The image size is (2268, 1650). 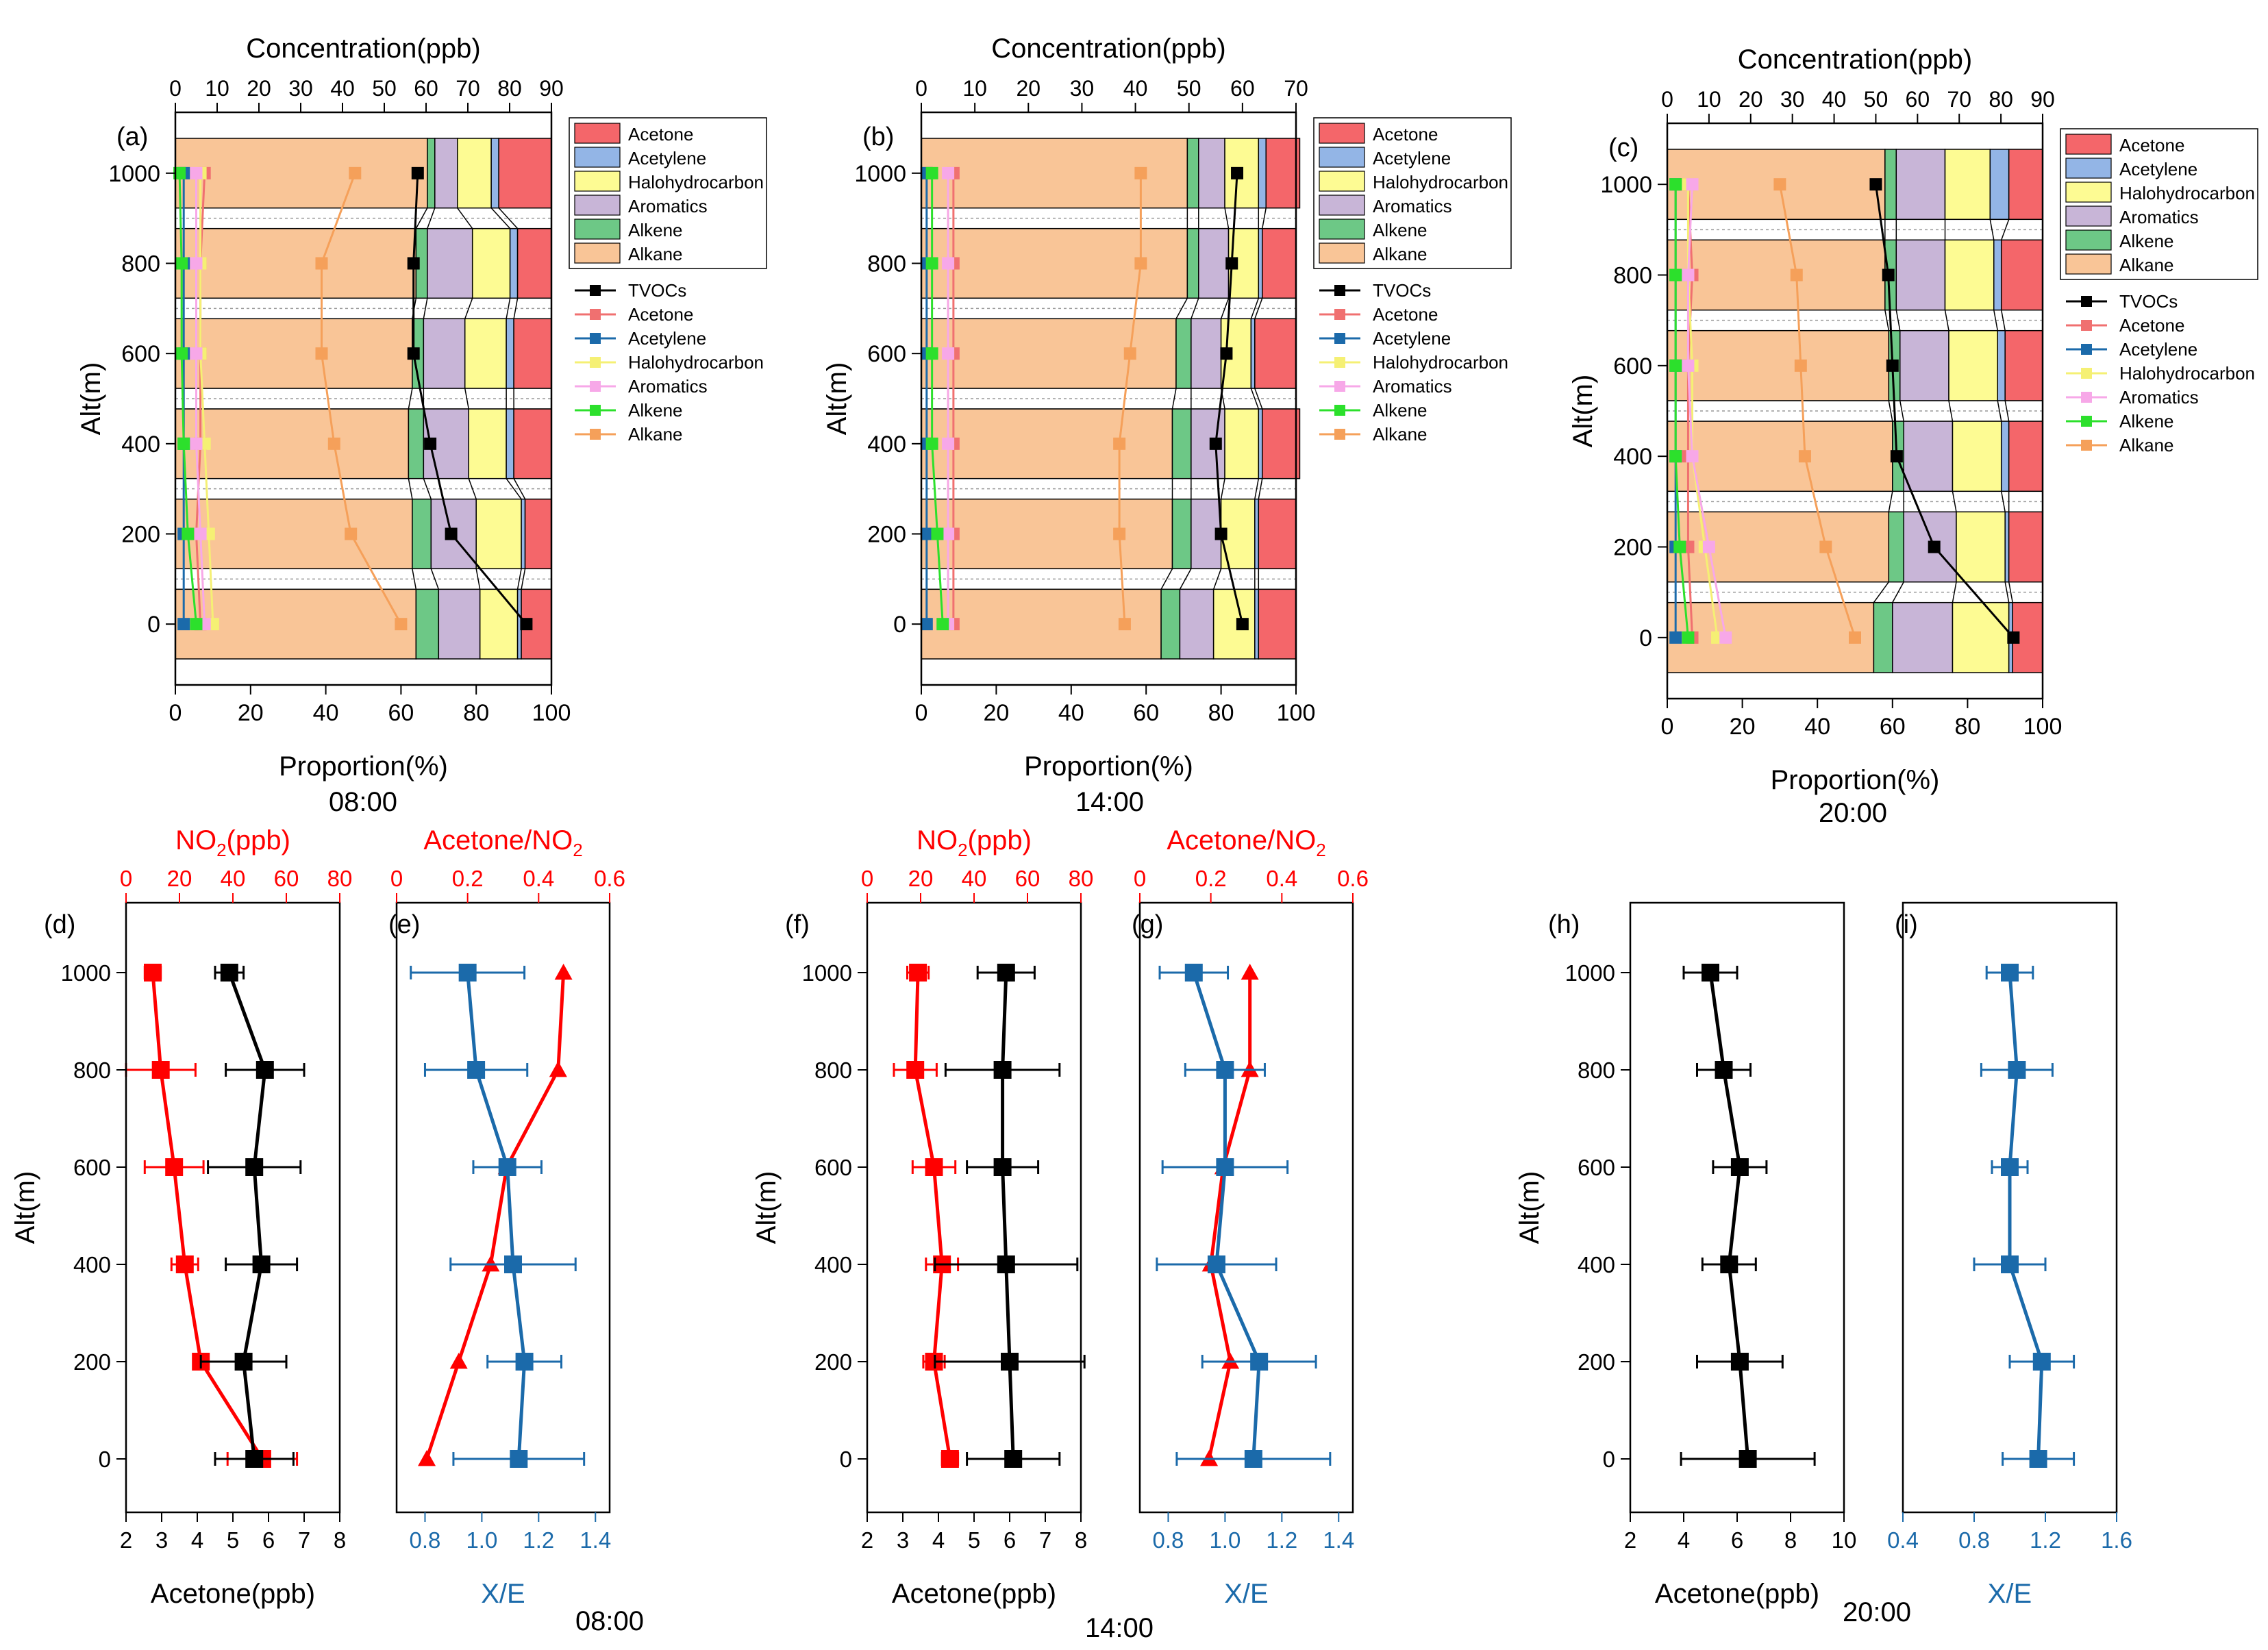 I want to click on x-tick-label: 8, so click(x=1081, y=1540).